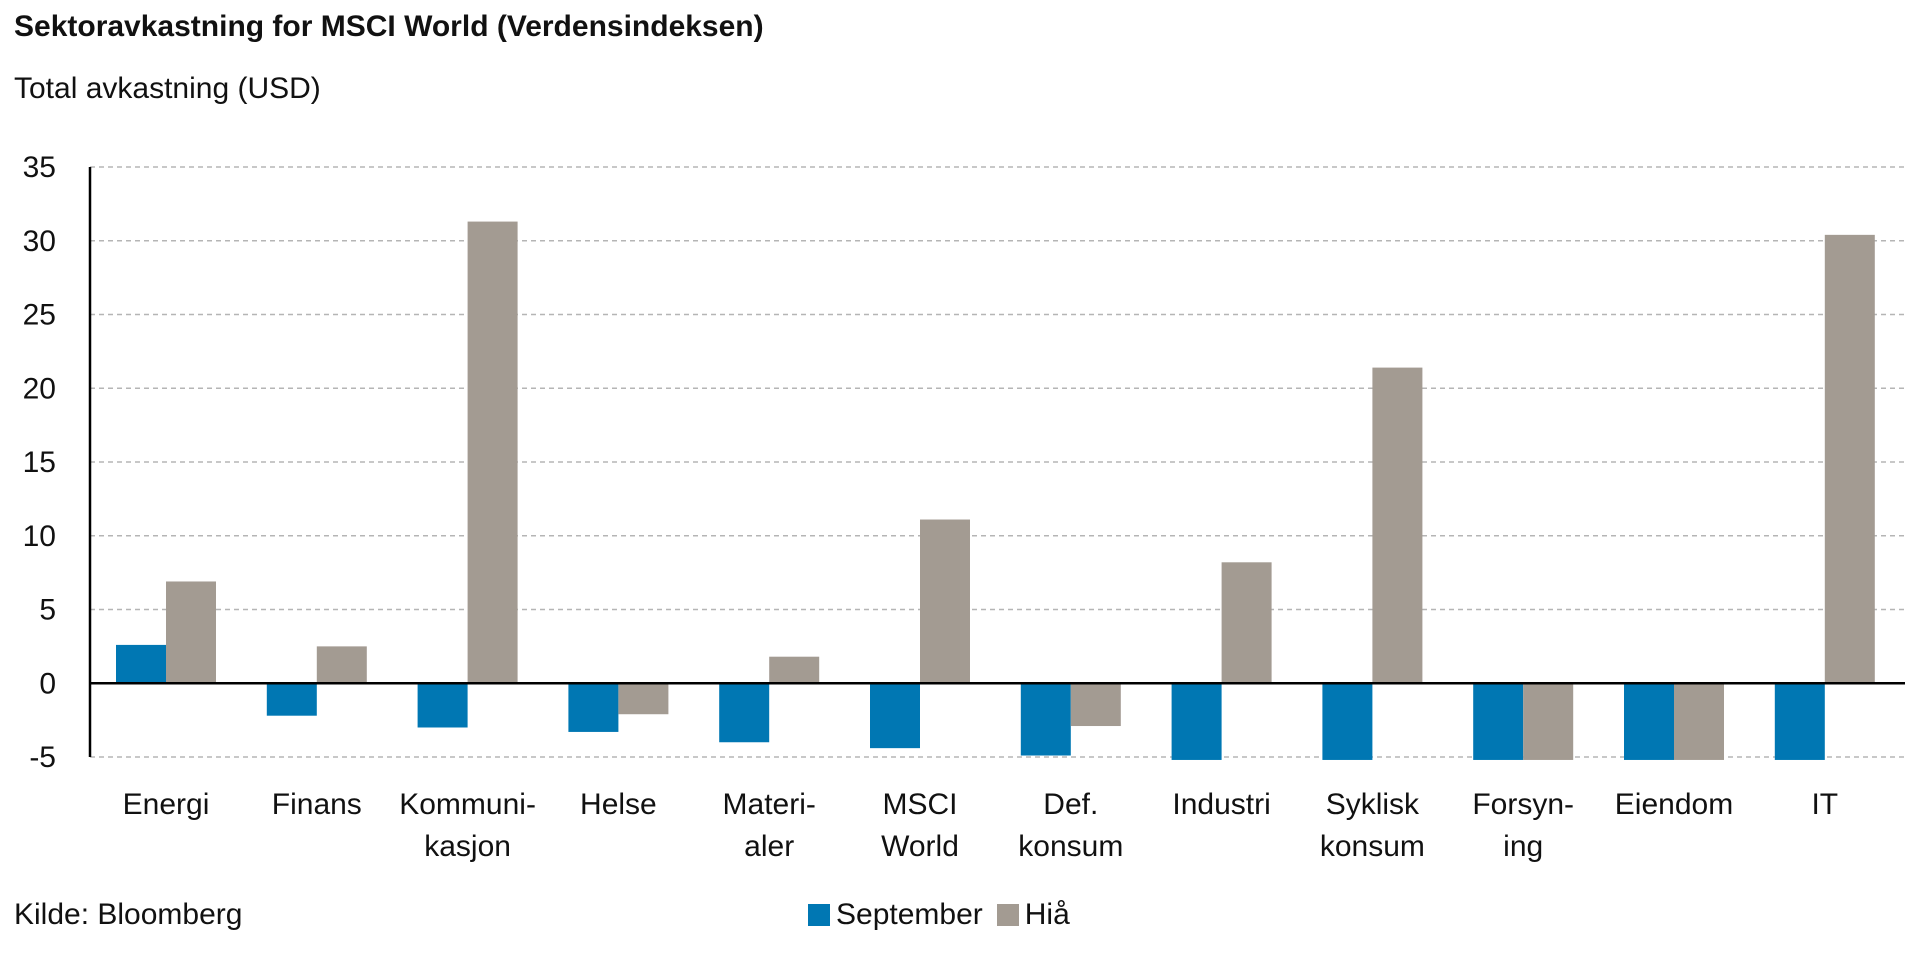 This screenshot has width=1920, height=953. I want to click on y-tick-label: 25, so click(39, 315).